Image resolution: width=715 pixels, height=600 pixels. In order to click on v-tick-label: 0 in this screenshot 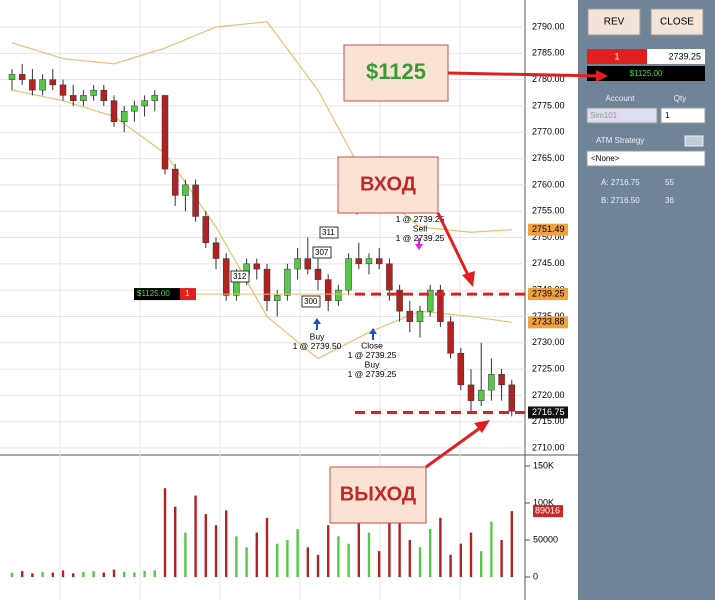, I will do `click(535, 576)`.